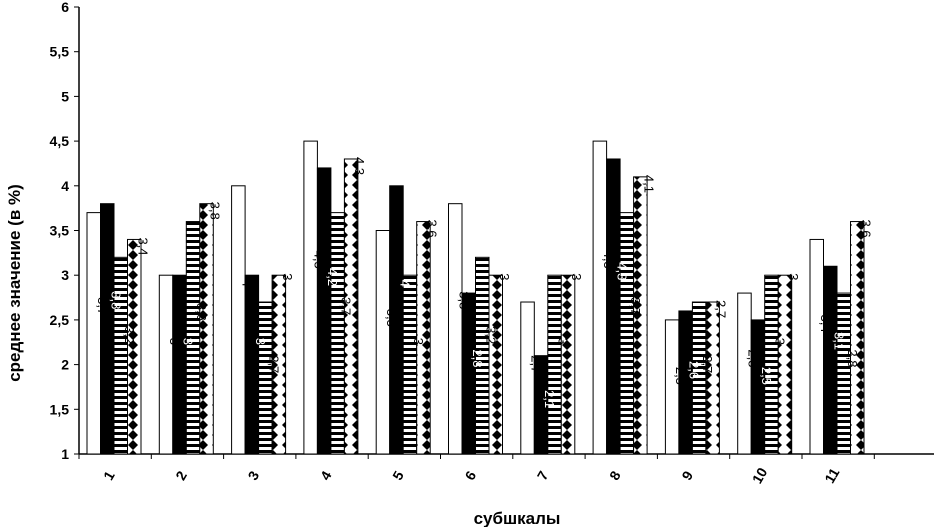  I want to click on y-tick-label: 3, so click(65, 275).